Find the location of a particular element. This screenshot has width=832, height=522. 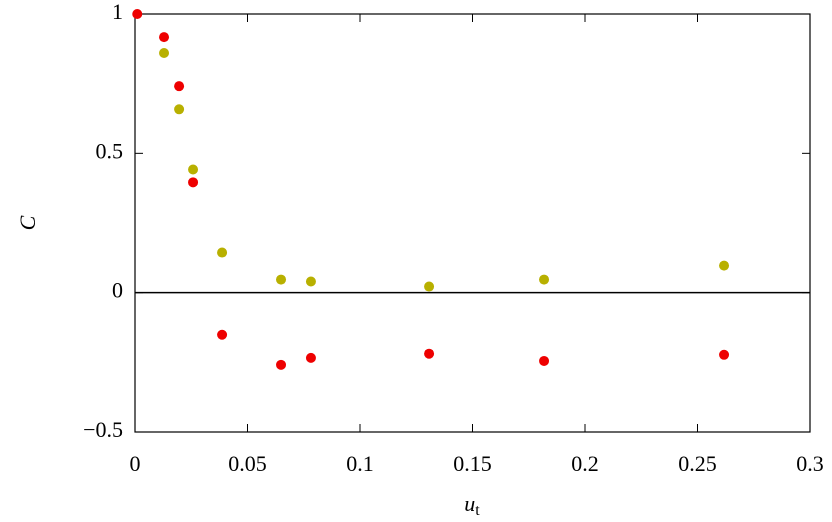

y-tick-label: 0.5 is located at coordinates (110, 150).